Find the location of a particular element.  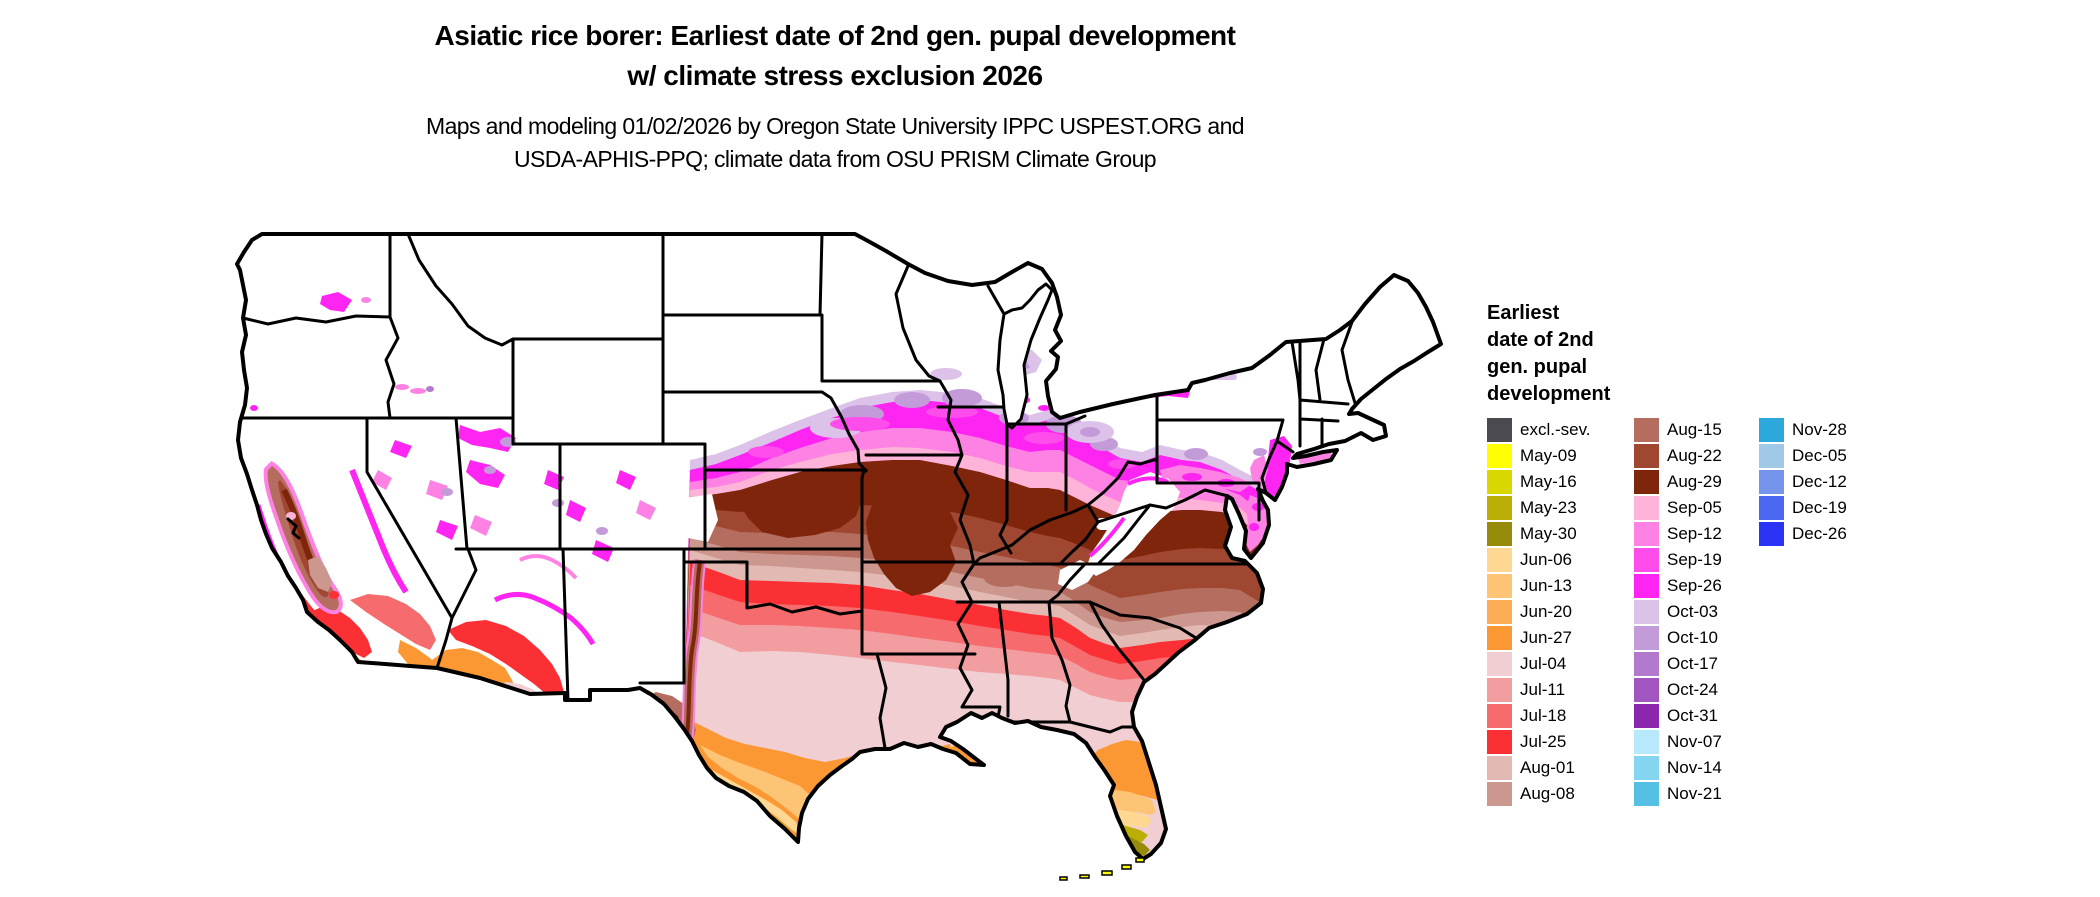

legend-item: May-16 is located at coordinates (1539, 482).